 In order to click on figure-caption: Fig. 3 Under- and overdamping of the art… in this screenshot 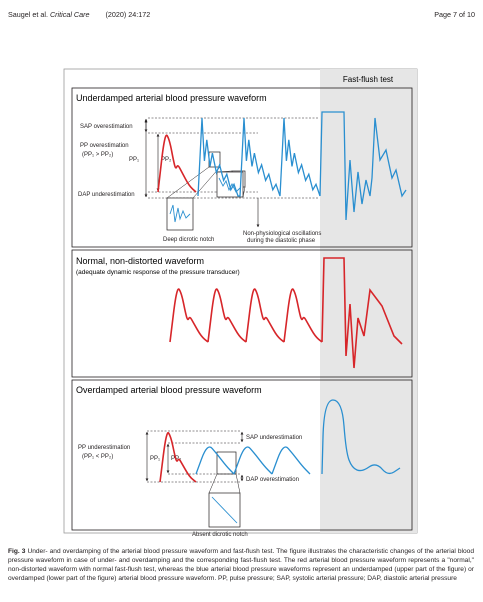, I will do `click(241, 565)`.